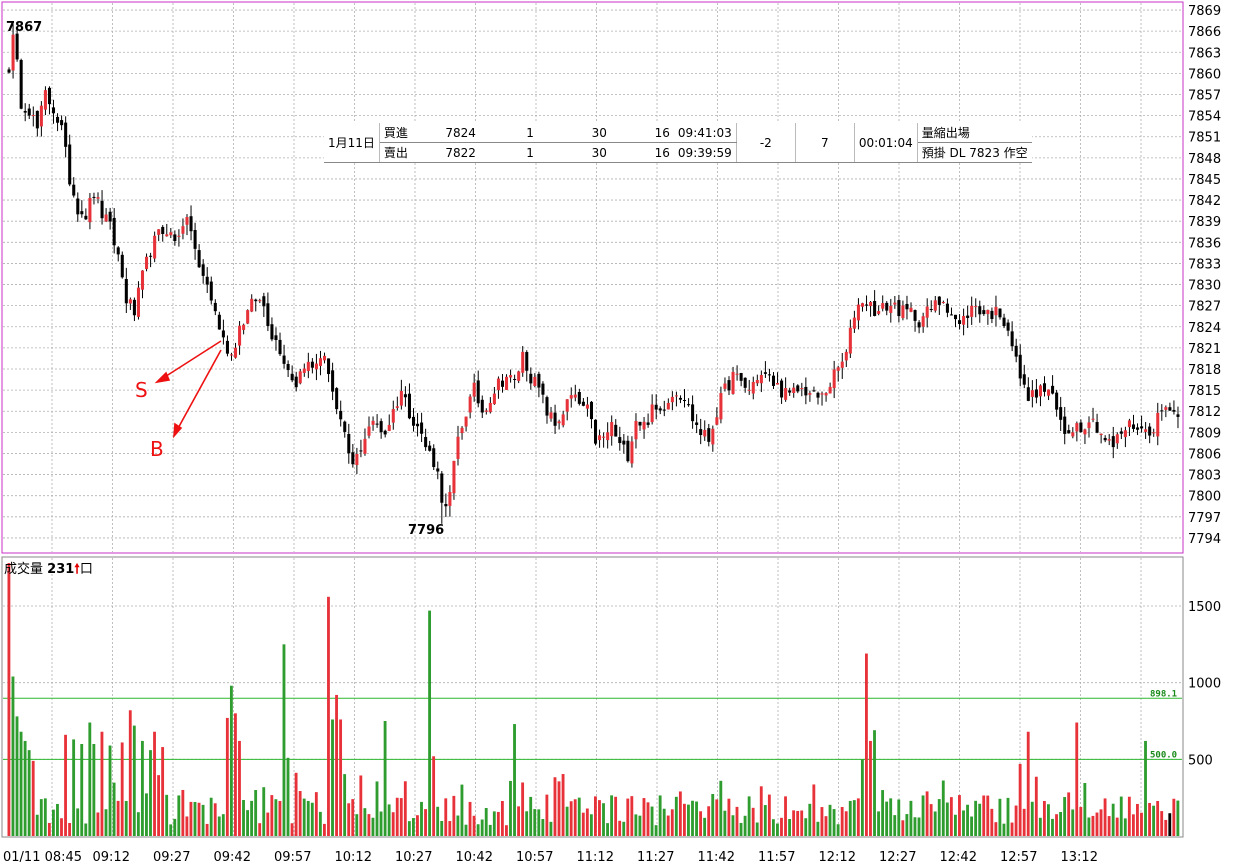  What do you see at coordinates (1204, 264) in the screenshot?
I see `price-tick-label: 7833` at bounding box center [1204, 264].